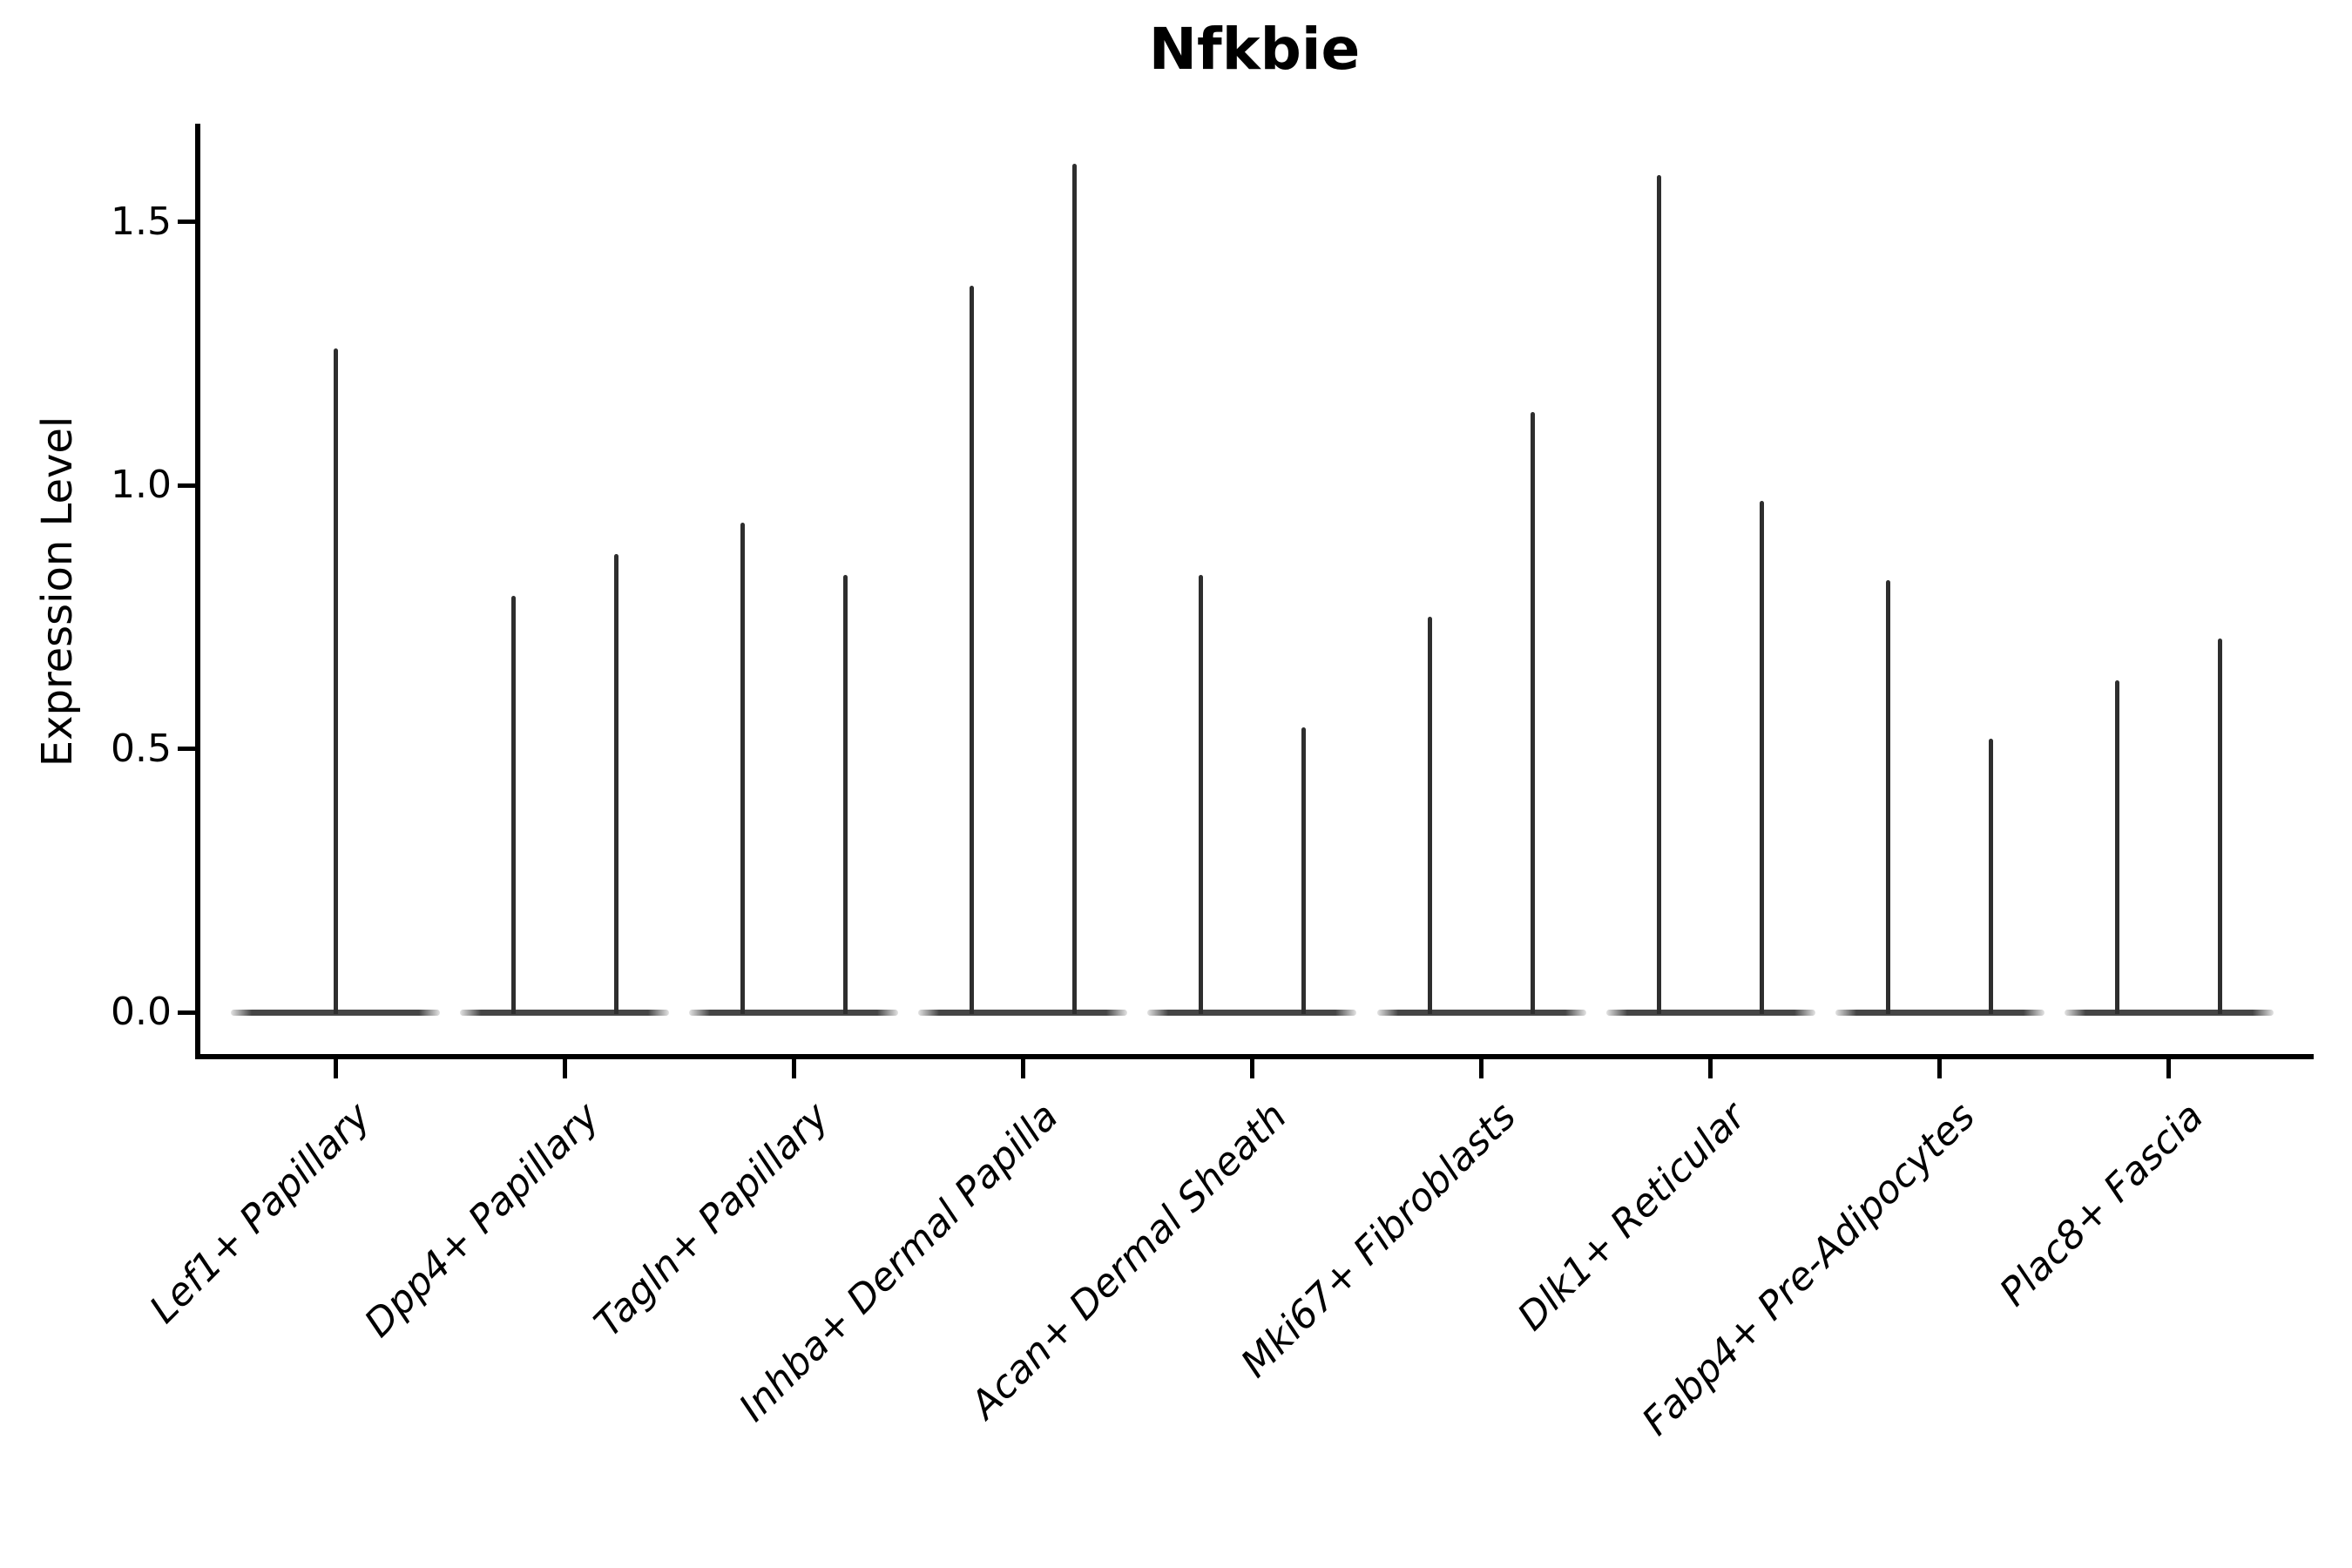 Image resolution: width=2352 pixels, height=1568 pixels. Describe the element at coordinates (1254, 1056) in the screenshot. I see `x-axis-spine` at that location.